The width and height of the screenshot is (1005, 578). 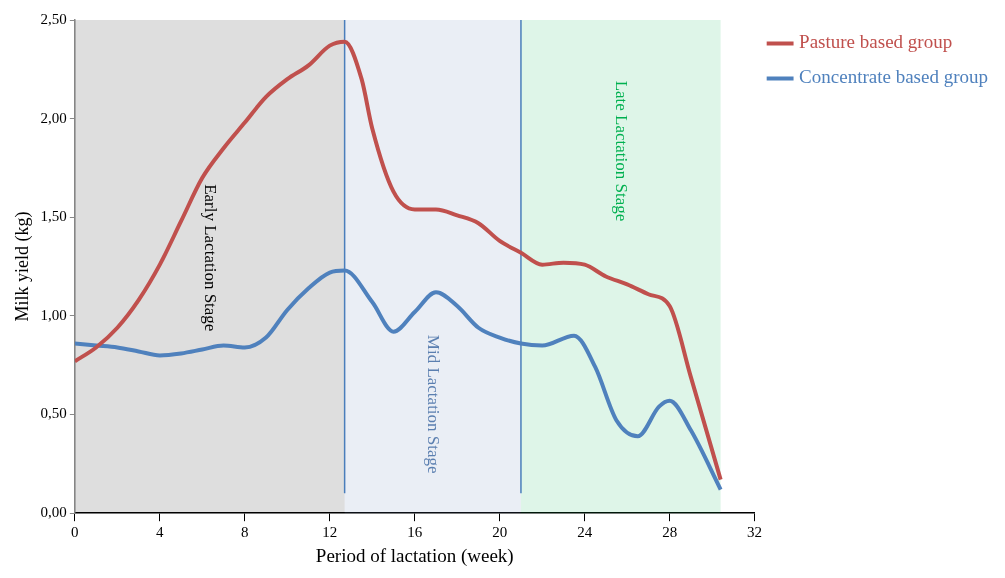 What do you see at coordinates (53, 216) in the screenshot?
I see `y-tick-label: 1,50` at bounding box center [53, 216].